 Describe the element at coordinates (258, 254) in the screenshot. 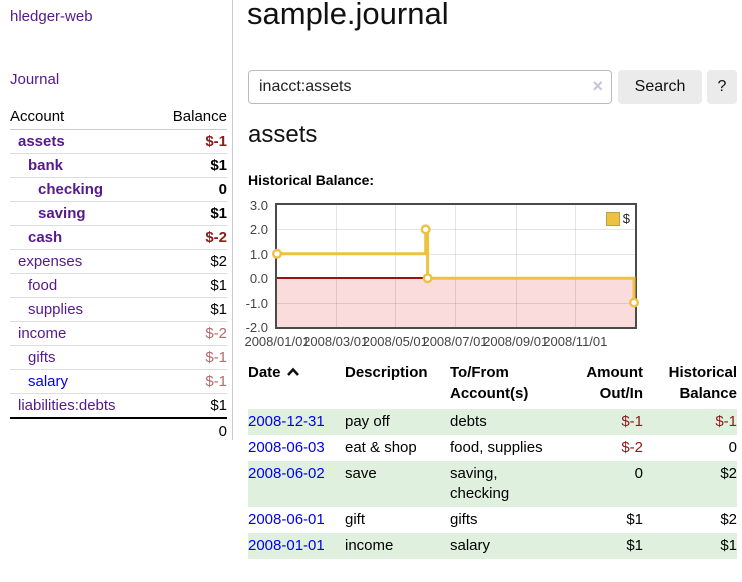

I see `y-axis-tick-label: 1.0` at that location.